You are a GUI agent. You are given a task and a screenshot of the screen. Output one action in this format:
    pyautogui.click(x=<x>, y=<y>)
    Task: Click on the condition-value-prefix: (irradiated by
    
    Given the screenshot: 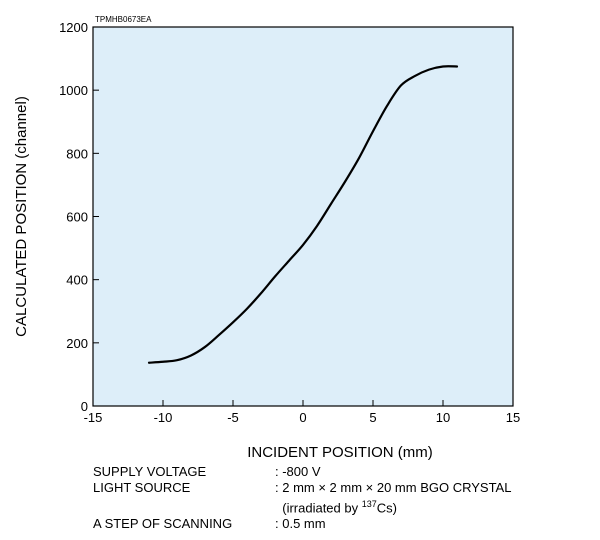 What is the action you would take?
    pyautogui.click(x=322, y=508)
    